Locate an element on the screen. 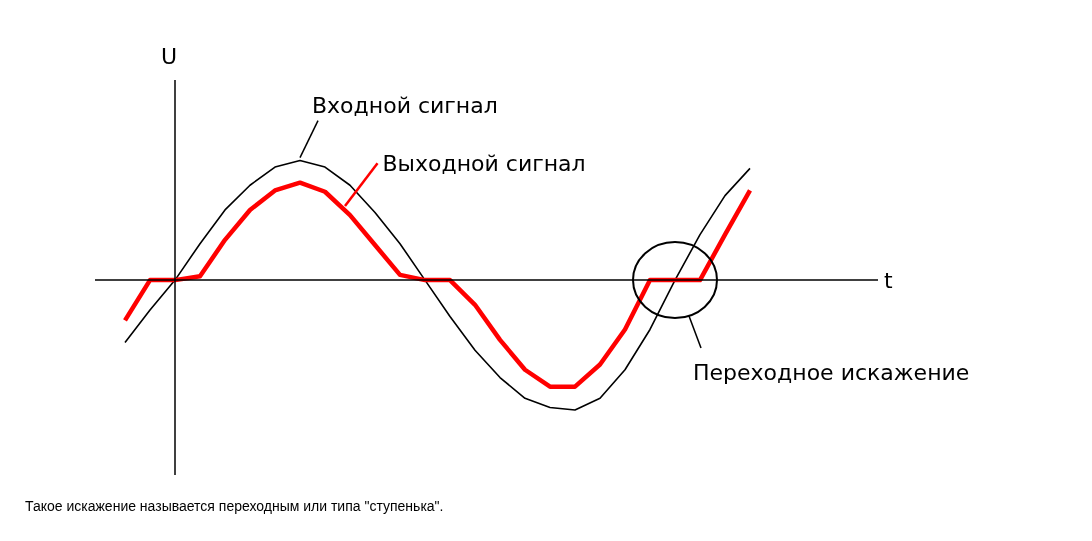 The height and width of the screenshot is (541, 1092). y-axis-title: U is located at coordinates (169, 56).